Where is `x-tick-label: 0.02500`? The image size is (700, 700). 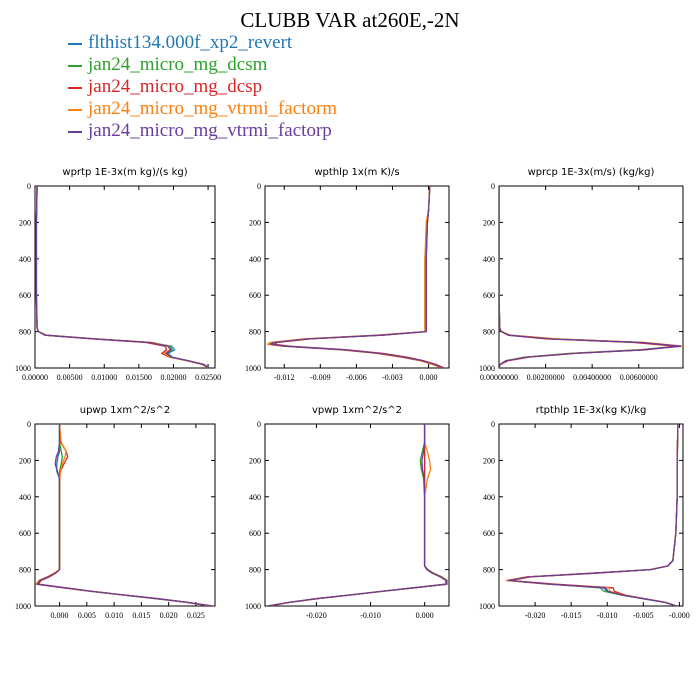
x-tick-label: 0.02500 is located at coordinates (208, 377).